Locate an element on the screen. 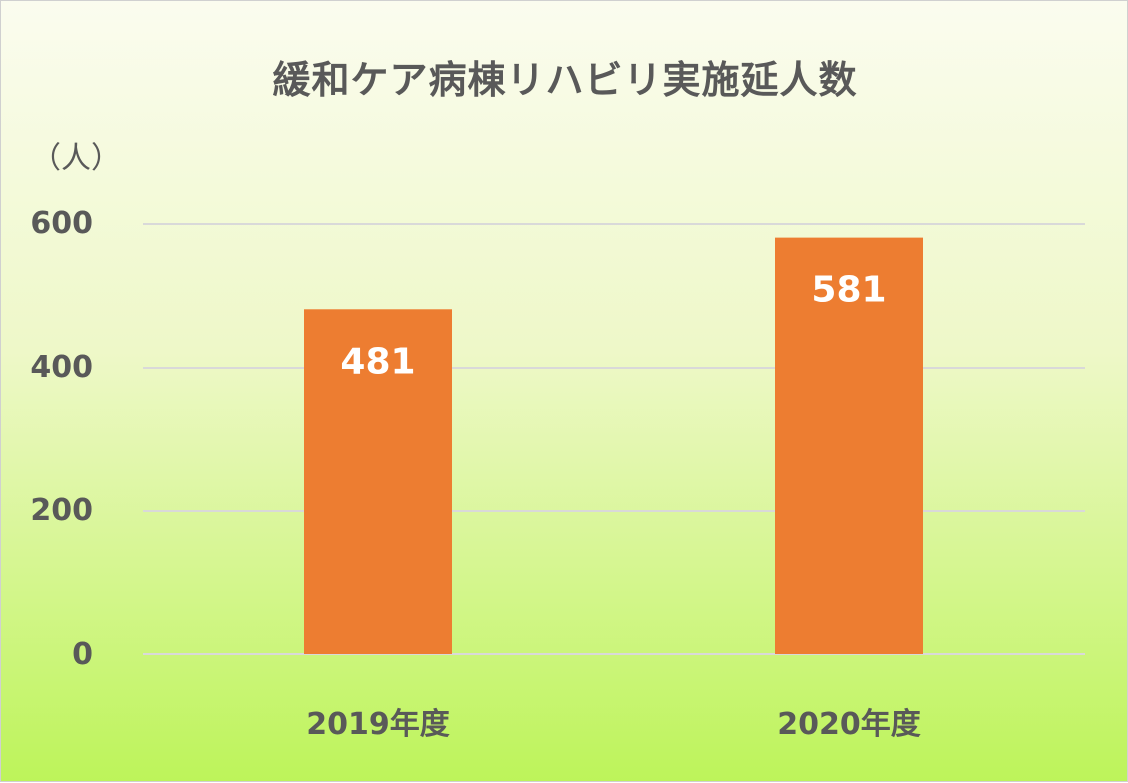  chart-title: 緩和ケア病棟リハビリ実施延人数 is located at coordinates (565, 80).